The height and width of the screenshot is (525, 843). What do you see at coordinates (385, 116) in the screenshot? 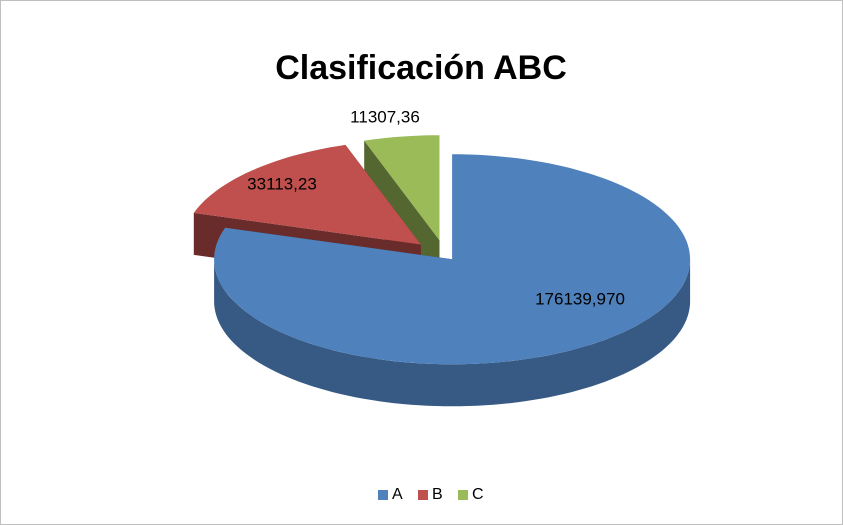
I see `data-label: 11307,36` at bounding box center [385, 116].